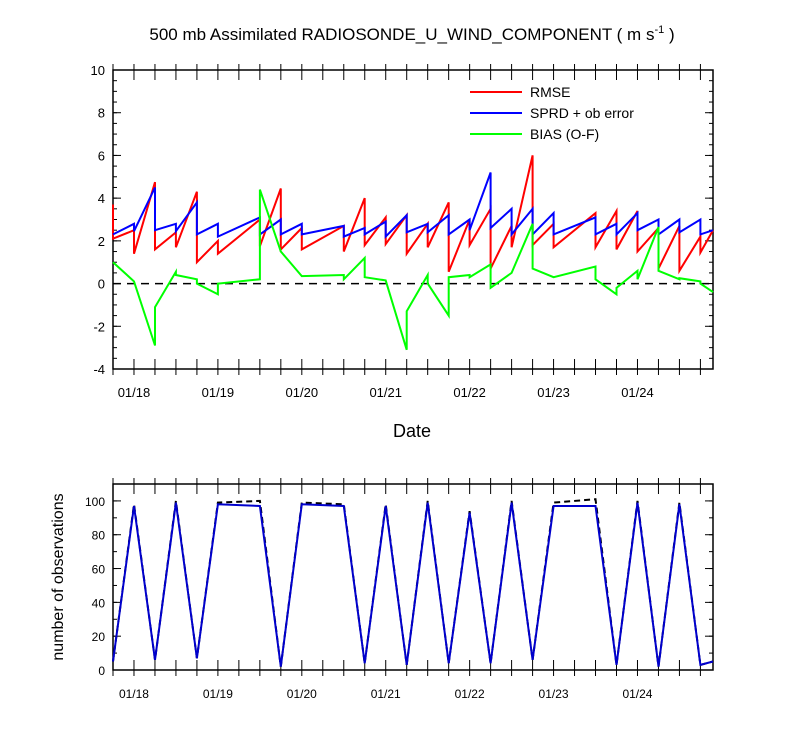  I want to click on chart-title-units-sup: -1, so click(659, 30).